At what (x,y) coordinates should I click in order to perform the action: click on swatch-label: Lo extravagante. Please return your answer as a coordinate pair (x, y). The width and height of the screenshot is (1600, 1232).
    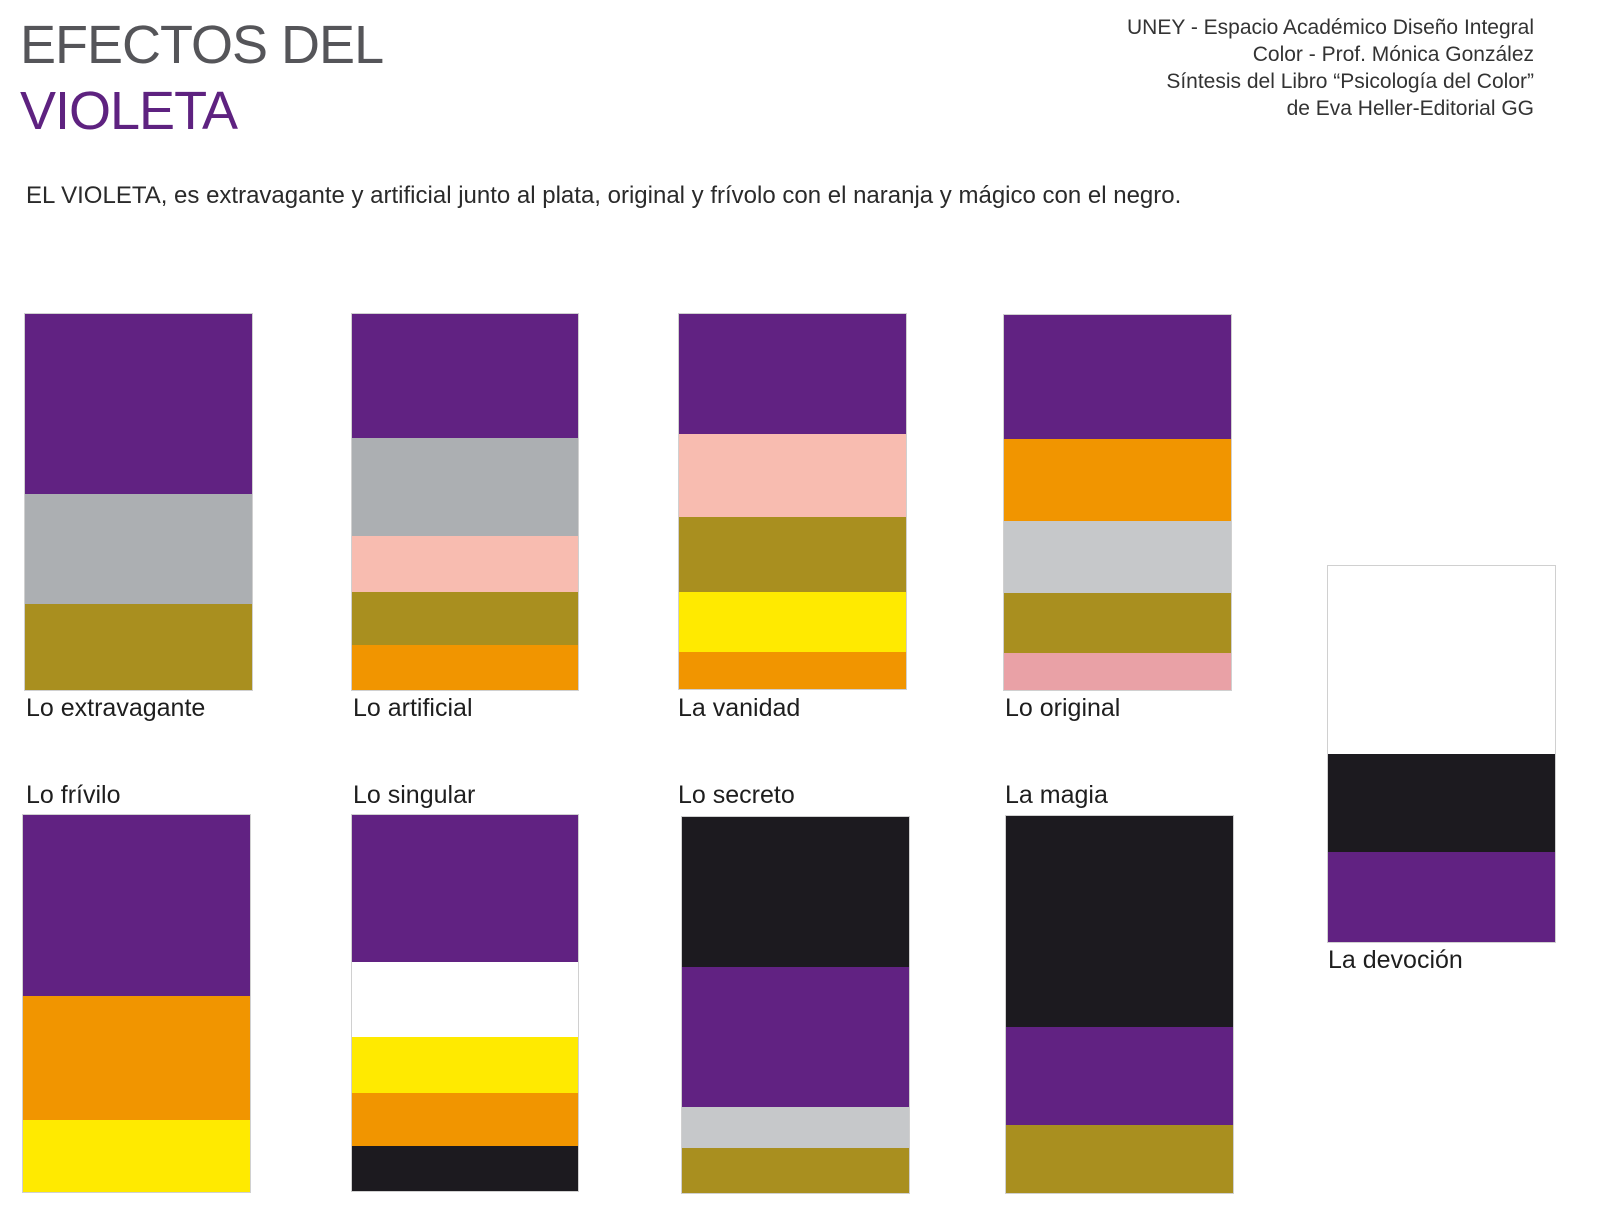
    Looking at the image, I should click on (116, 708).